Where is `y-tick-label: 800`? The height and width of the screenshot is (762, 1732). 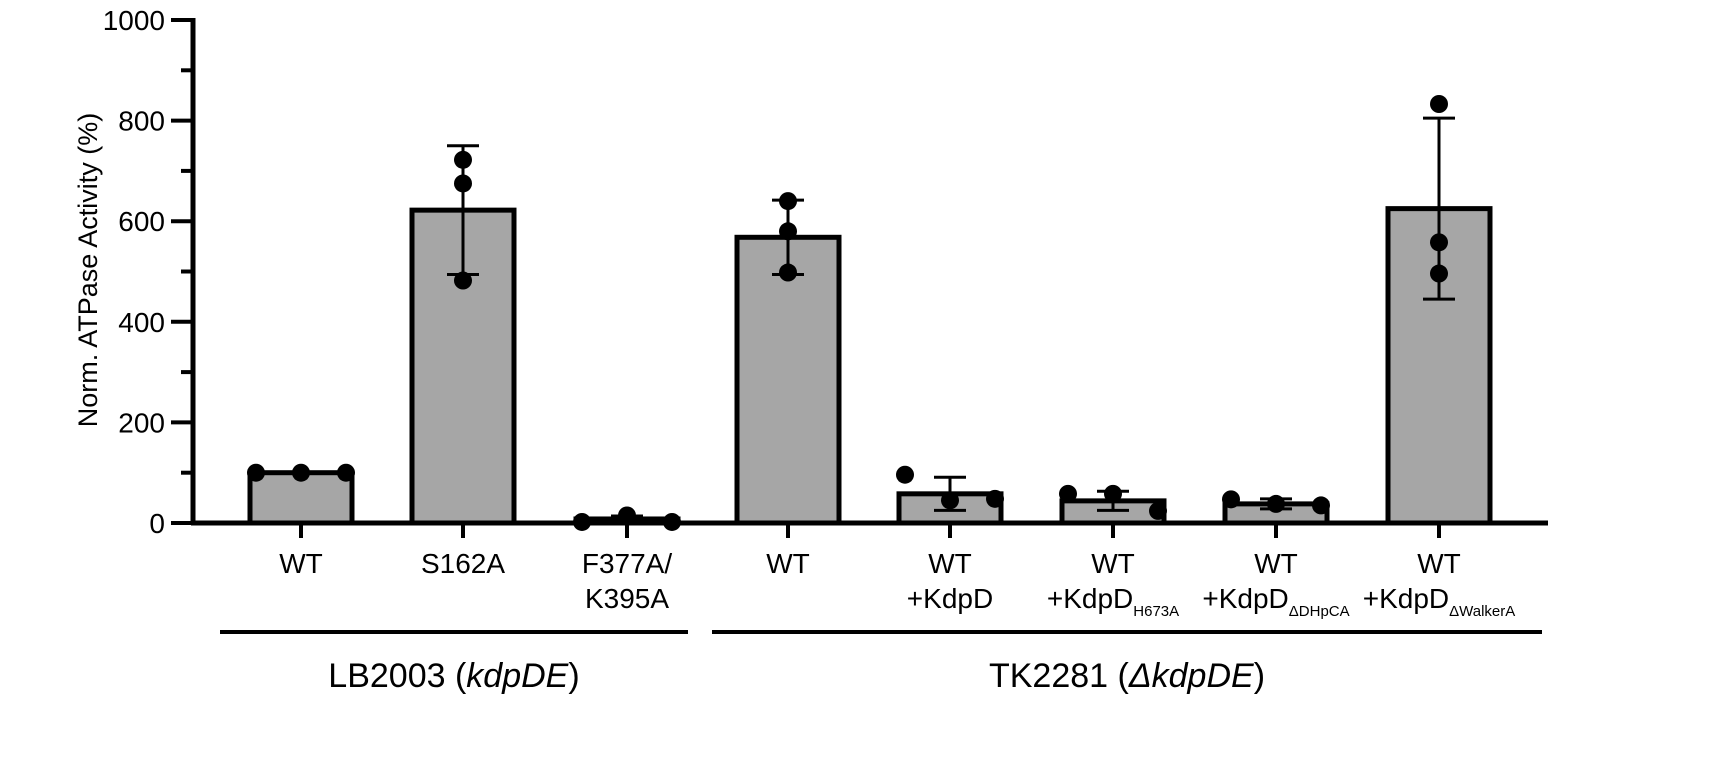
y-tick-label: 800 is located at coordinates (141, 121).